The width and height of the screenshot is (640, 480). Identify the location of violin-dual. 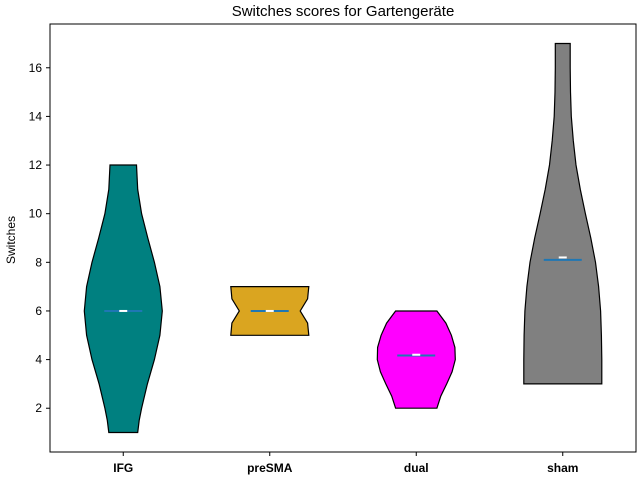
(416, 359).